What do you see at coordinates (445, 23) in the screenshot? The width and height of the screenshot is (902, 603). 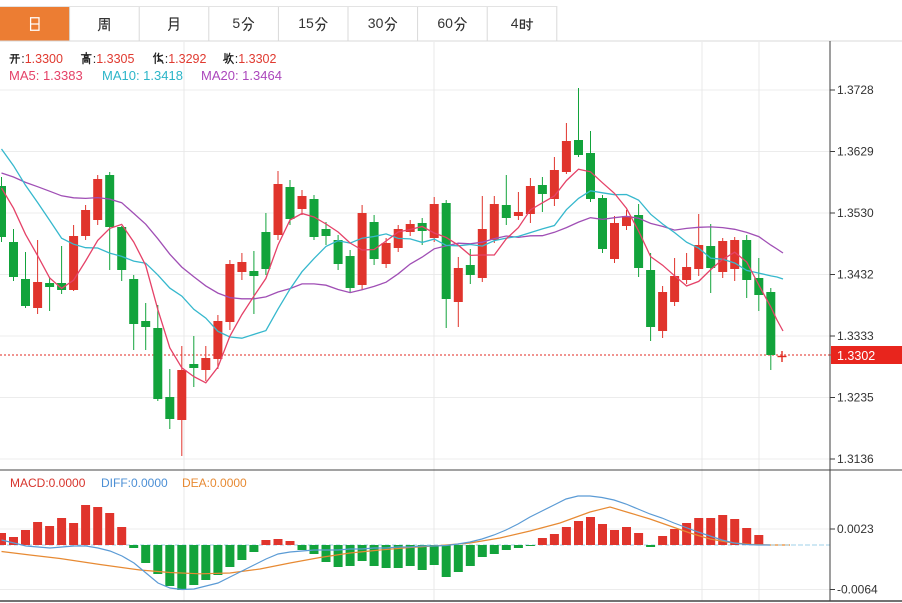 I see `svg-text: 60` at bounding box center [445, 23].